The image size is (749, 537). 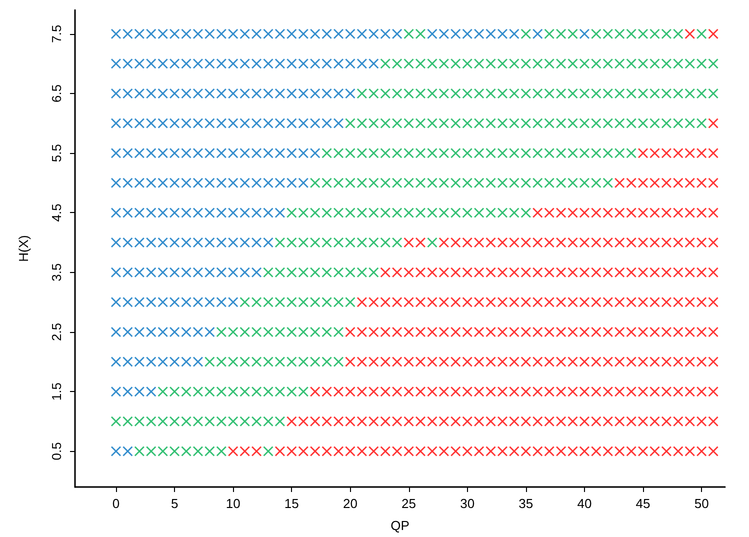 What do you see at coordinates (701, 503) in the screenshot?
I see `x-tick-label: 50` at bounding box center [701, 503].